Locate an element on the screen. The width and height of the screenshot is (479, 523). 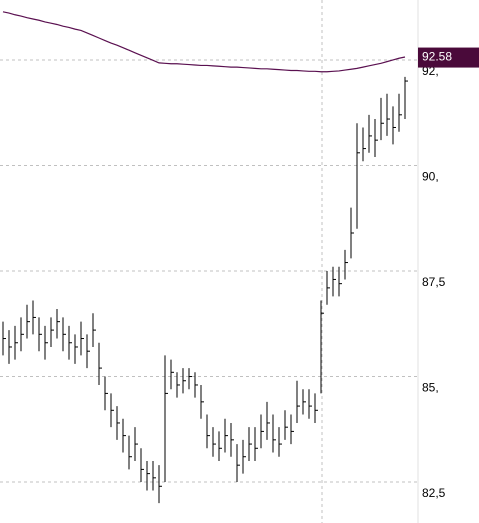
last-price-tag is located at coordinates (448, 57).